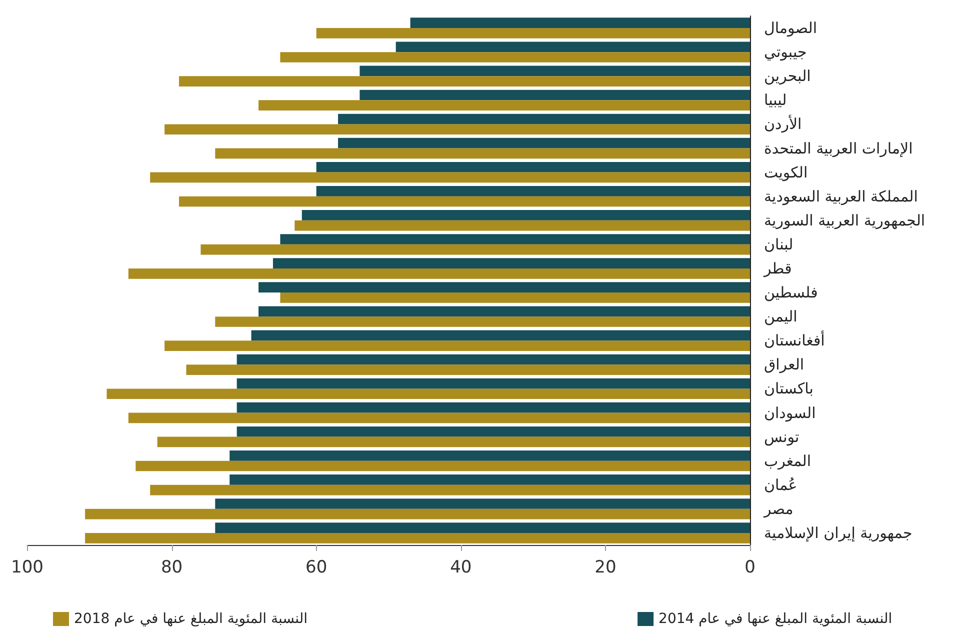  Describe the element at coordinates (775, 619) in the screenshot. I see `legend-label: النسبة المئوية المبلغ عنها في عام 2014` at that location.